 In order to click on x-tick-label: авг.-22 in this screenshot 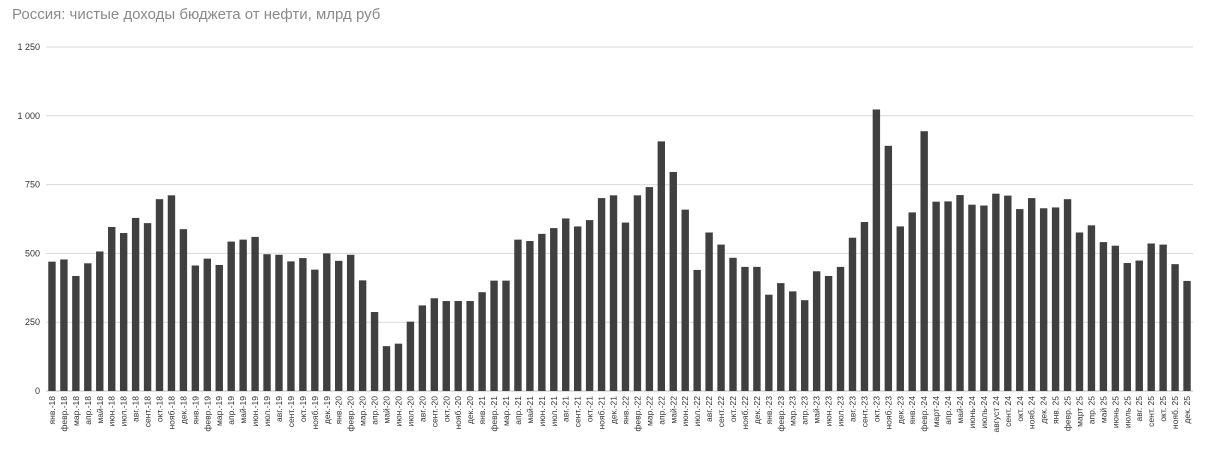, I will do `click(709, 409)`.